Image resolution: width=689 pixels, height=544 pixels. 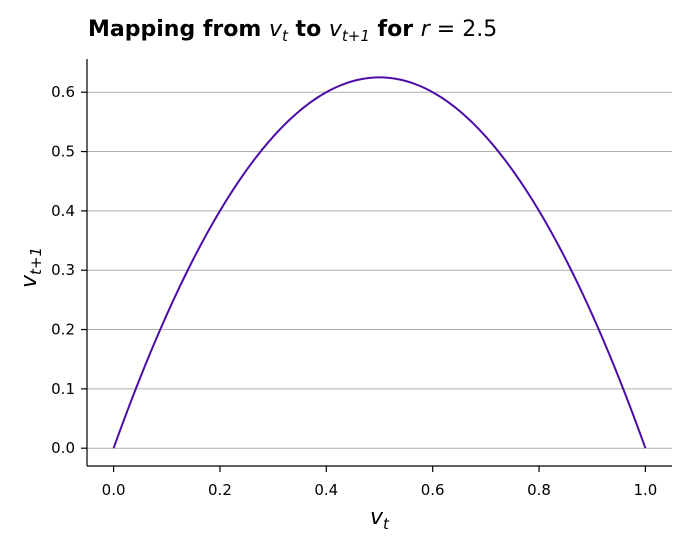 What do you see at coordinates (356, 36) in the screenshot?
I see `title-var-to-sub: t+1` at bounding box center [356, 36].